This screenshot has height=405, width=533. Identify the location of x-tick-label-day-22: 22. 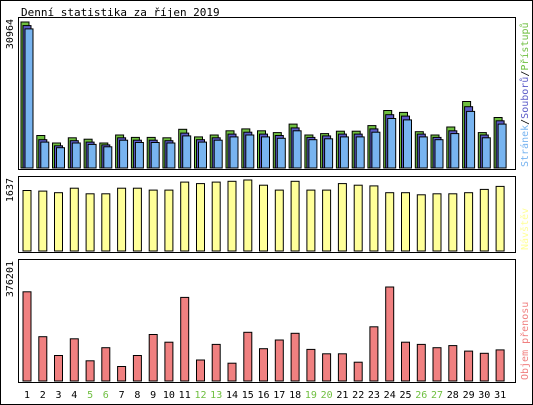
(358, 395).